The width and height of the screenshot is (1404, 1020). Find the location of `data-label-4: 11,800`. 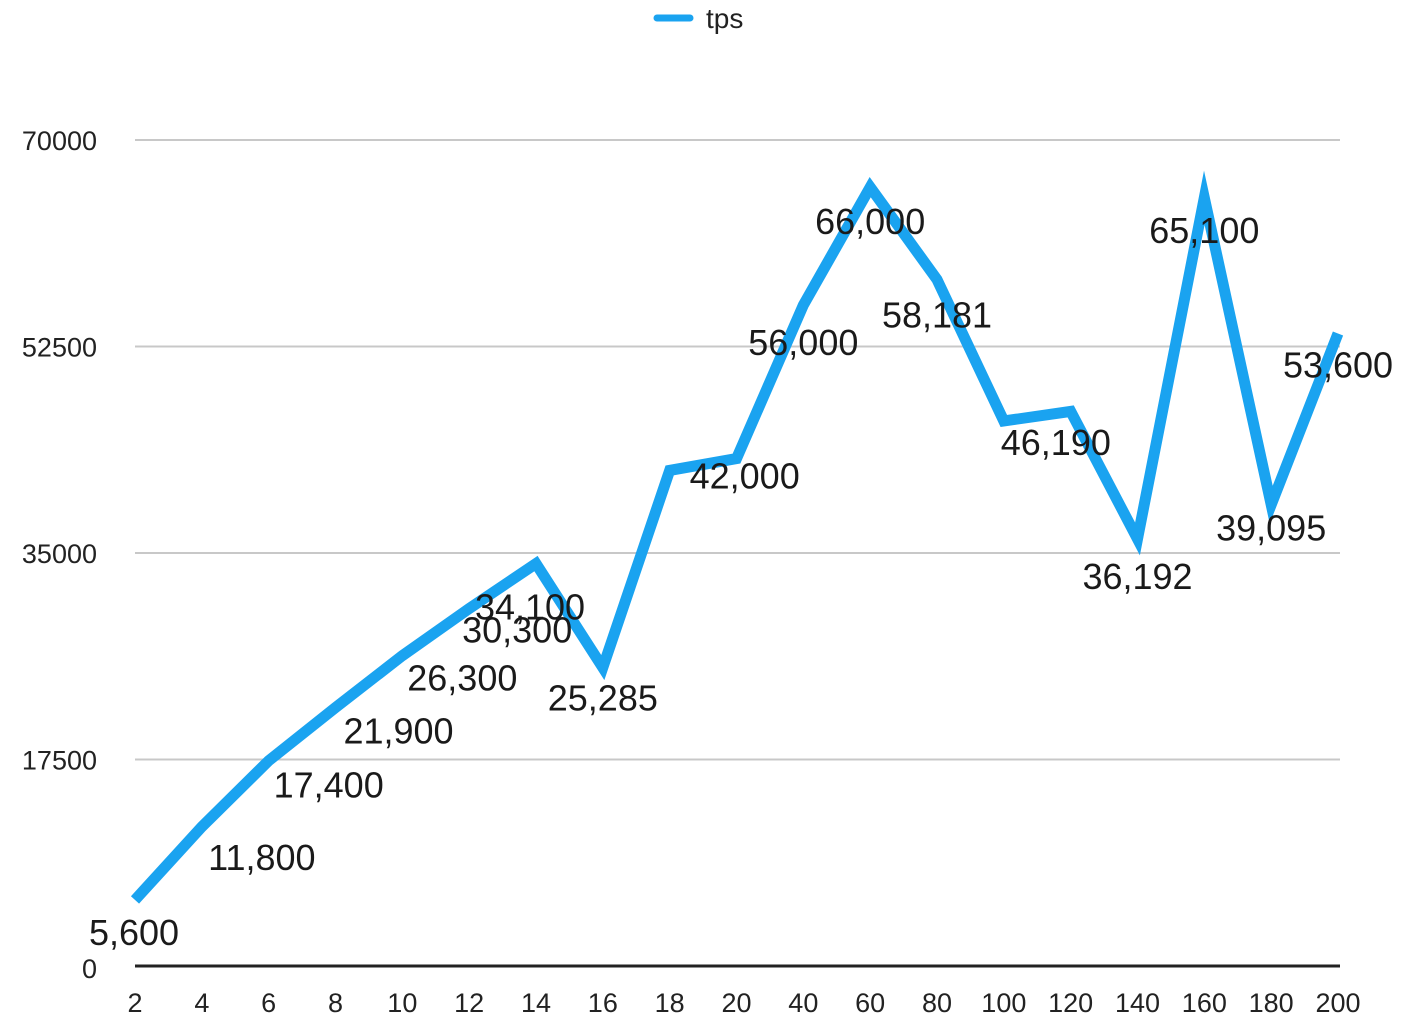

data-label-4: 11,800 is located at coordinates (261, 857).